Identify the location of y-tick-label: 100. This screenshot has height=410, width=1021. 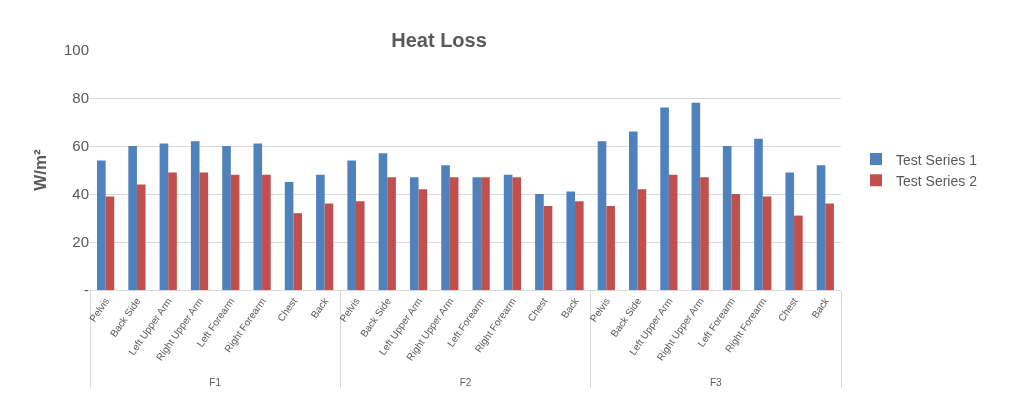
(76, 50).